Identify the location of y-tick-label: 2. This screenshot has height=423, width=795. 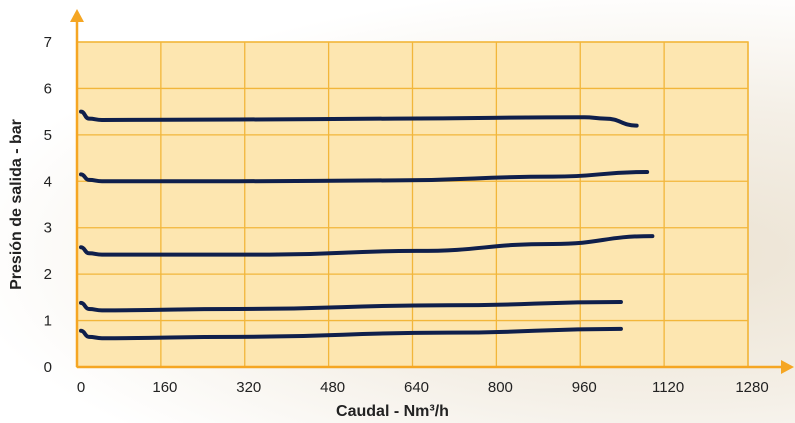
(48, 274).